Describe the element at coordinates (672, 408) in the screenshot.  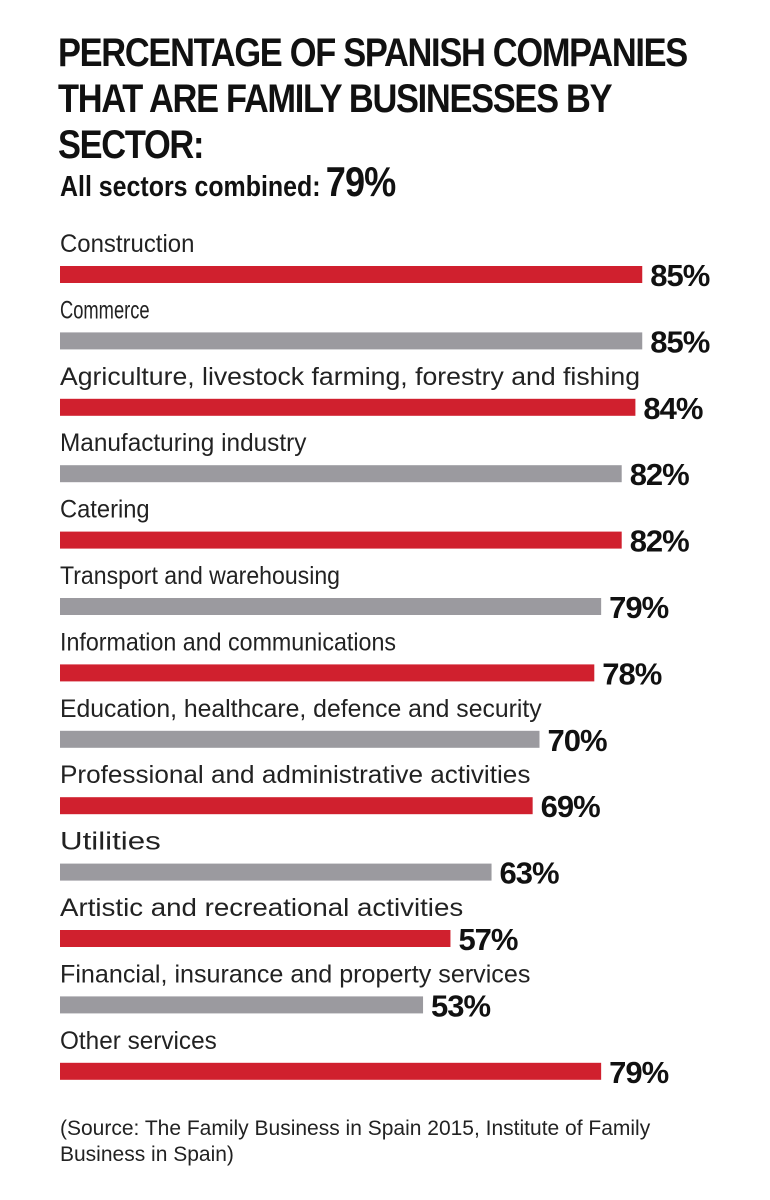
I see `value-label: 84%` at that location.